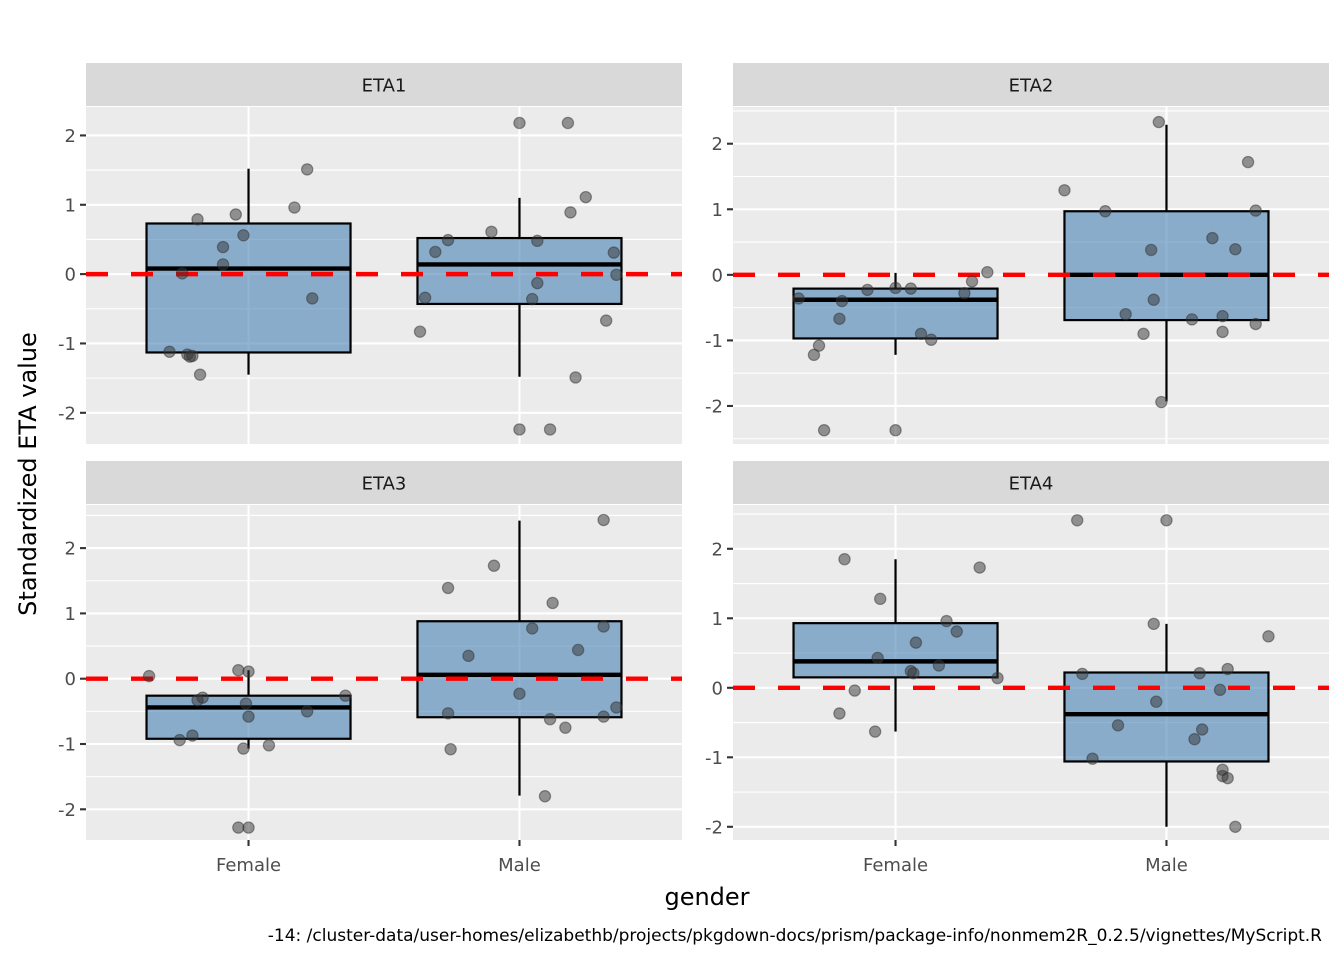 This screenshot has width=1344, height=960. I want to click on facet-strip-label: ETA1, so click(384, 86).